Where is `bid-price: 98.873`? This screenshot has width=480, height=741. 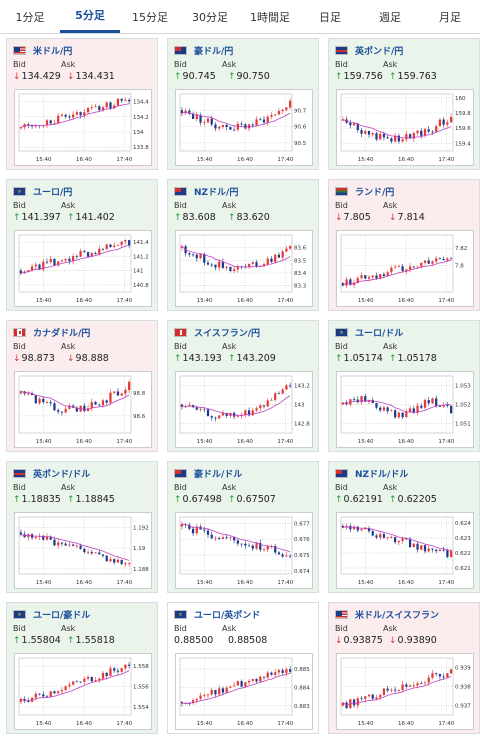 bid-price: 98.873 is located at coordinates (38, 358).